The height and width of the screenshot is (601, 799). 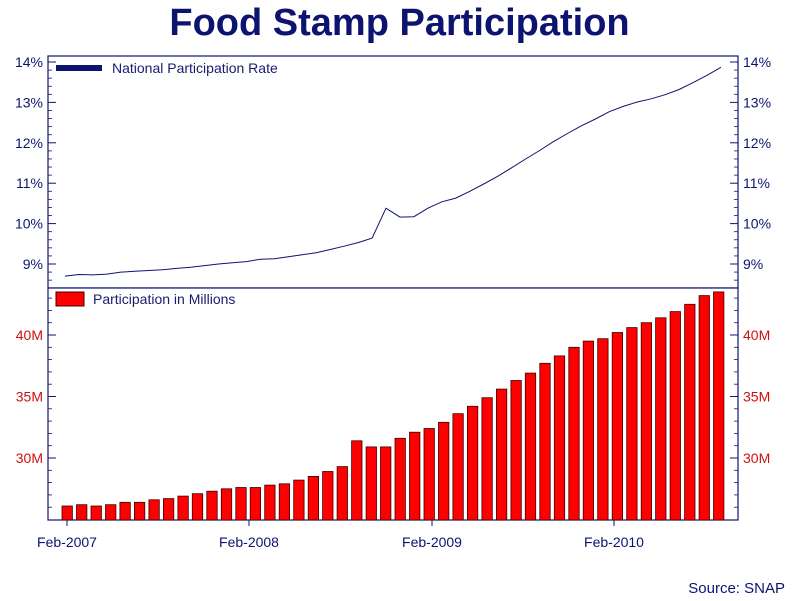 What do you see at coordinates (79, 68) in the screenshot?
I see `rate-legend-swatch` at bounding box center [79, 68].